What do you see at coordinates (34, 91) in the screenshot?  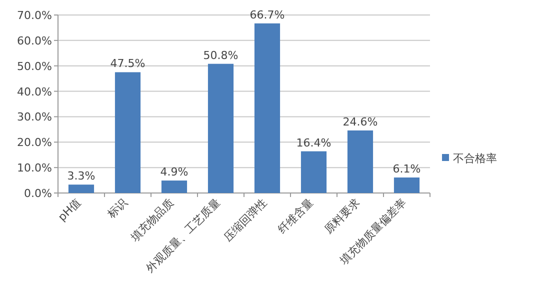 I see `y-tick-label: 40.0%` at bounding box center [34, 91].